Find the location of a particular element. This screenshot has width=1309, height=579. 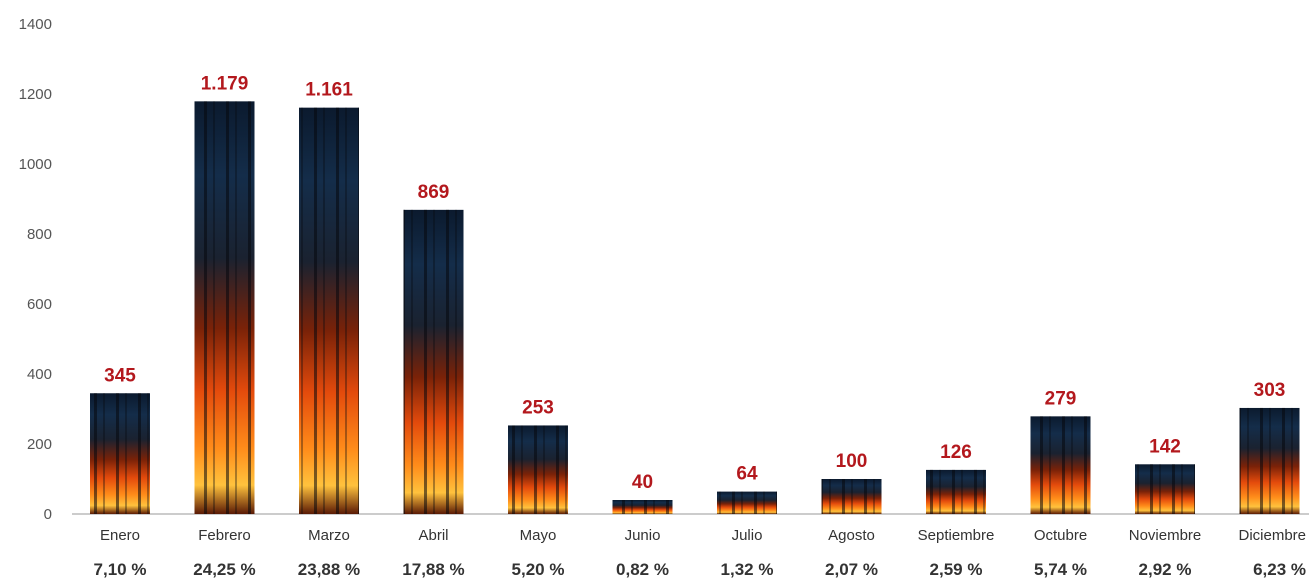

bar-value-label: 100 is located at coordinates (852, 461).